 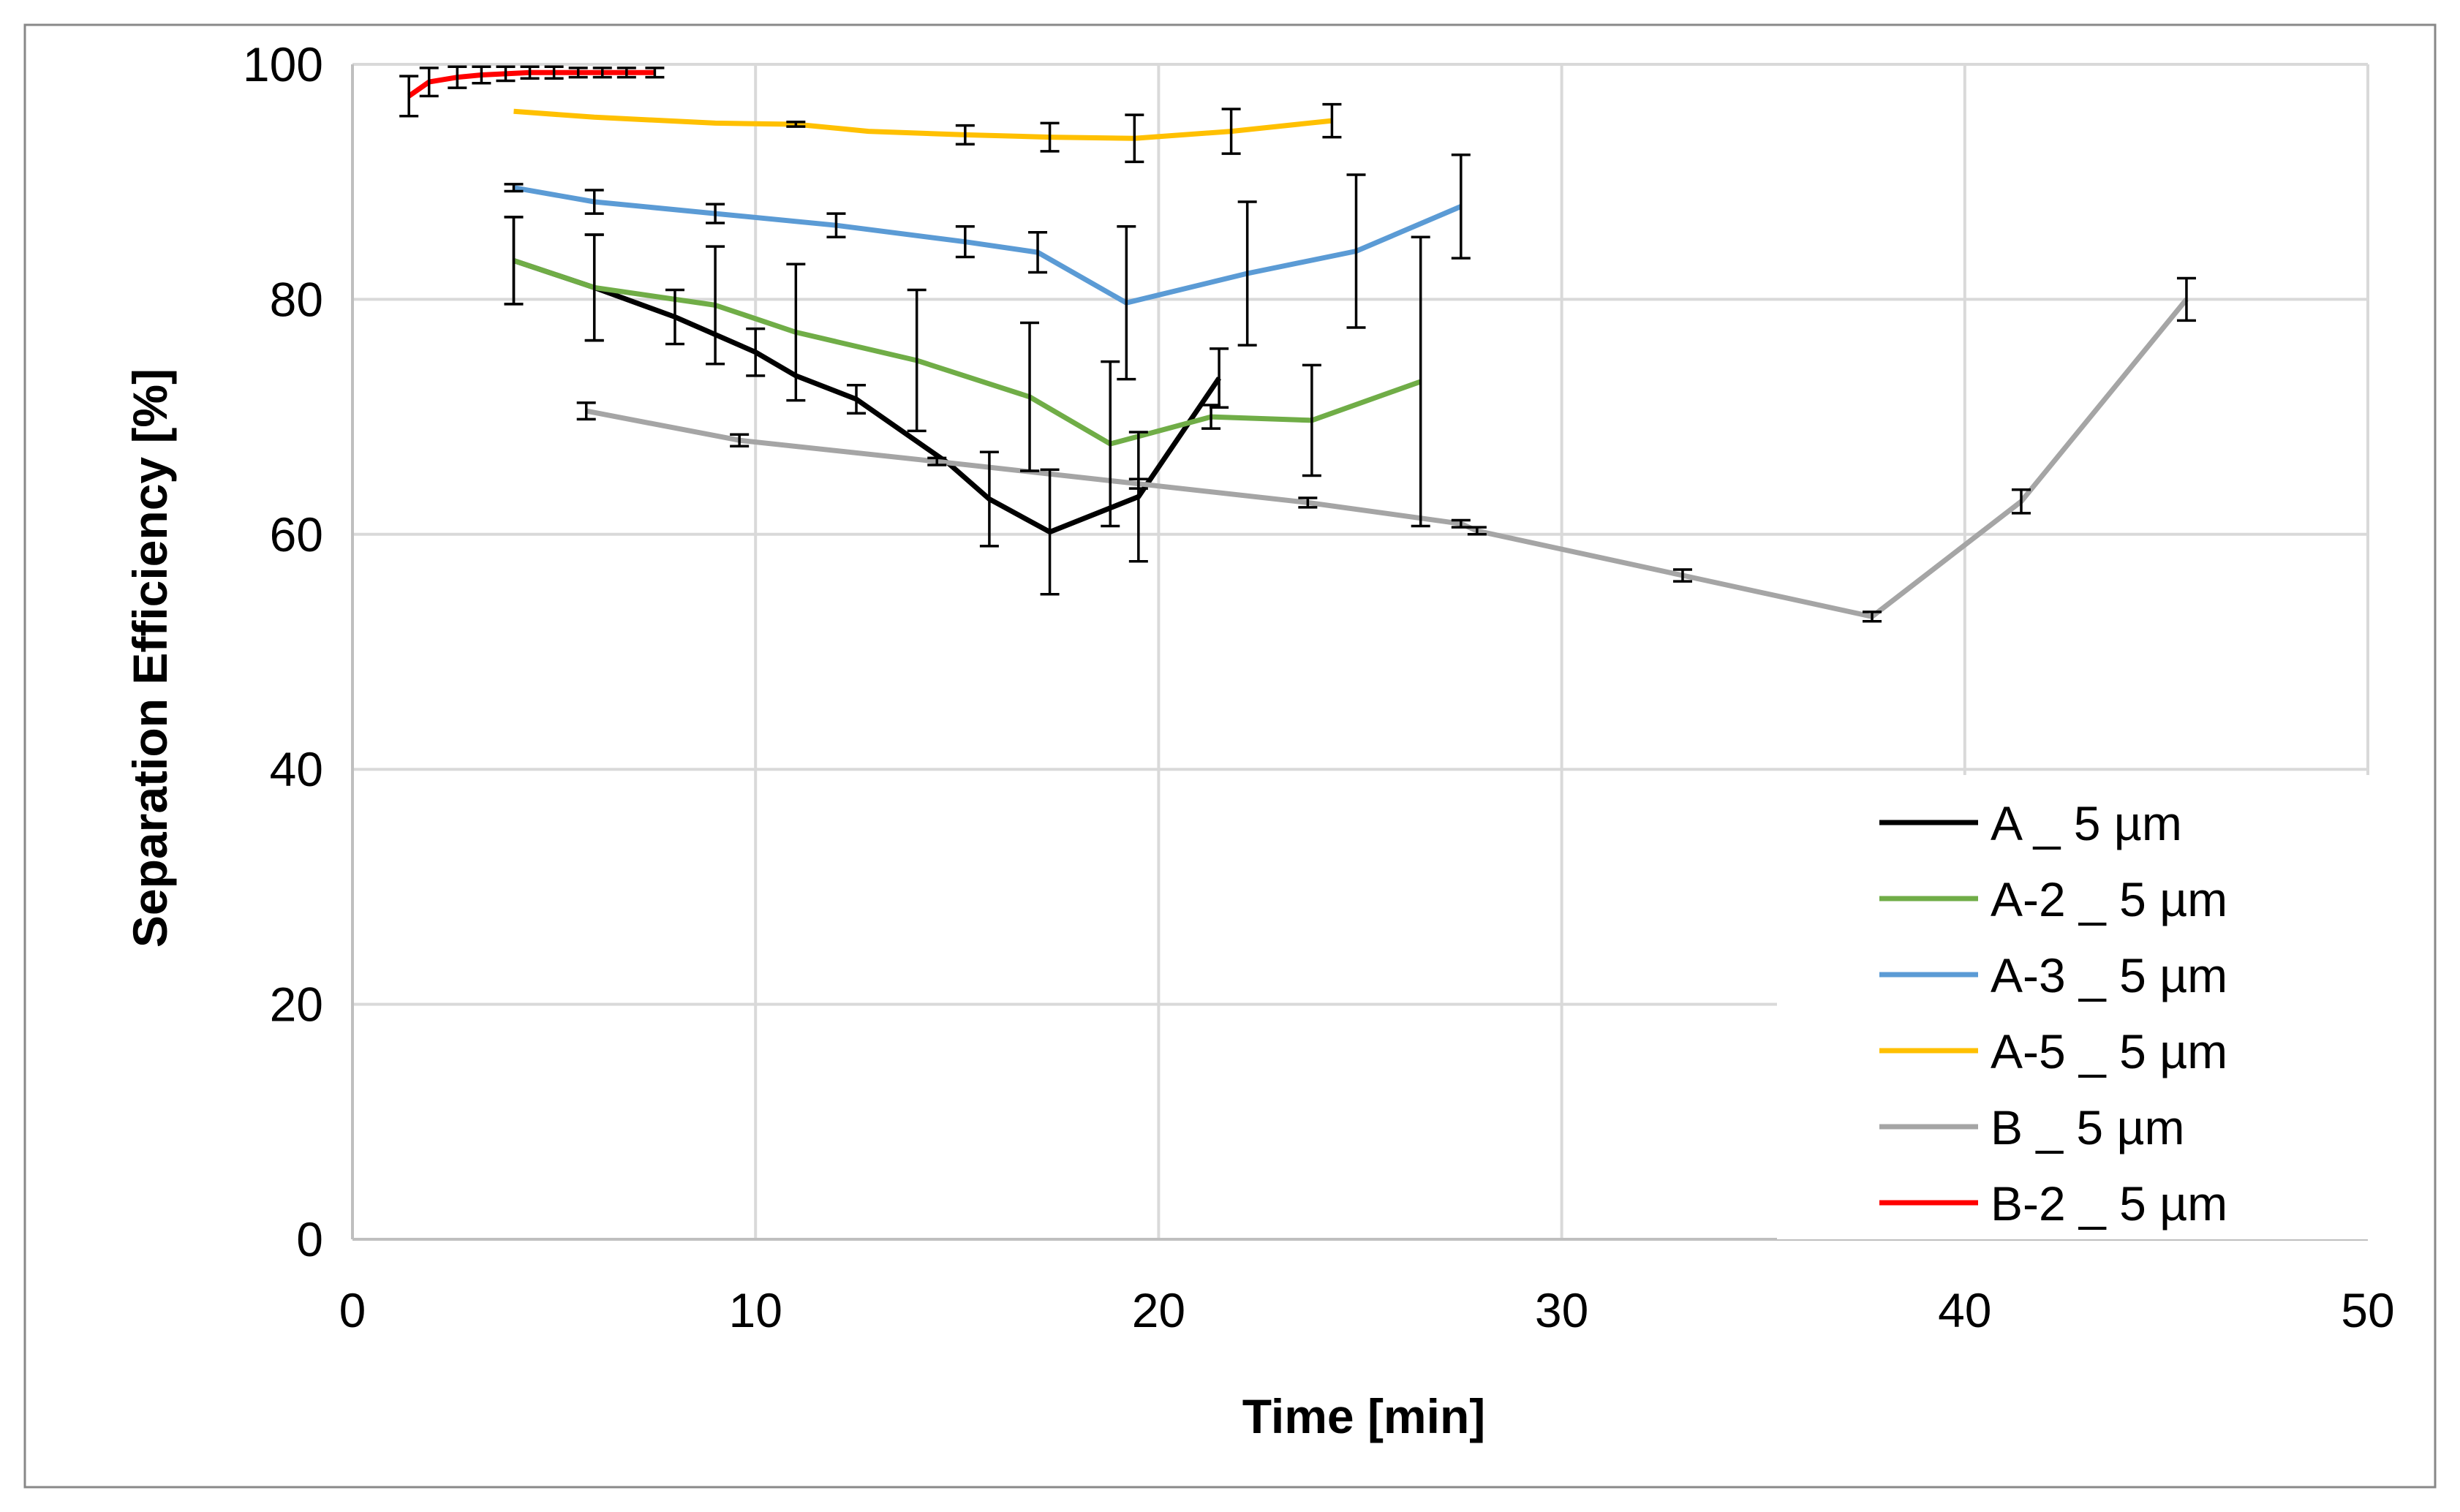 I want to click on legend-entry-label: B-2 _ 5 µm, so click(x=2109, y=1203).